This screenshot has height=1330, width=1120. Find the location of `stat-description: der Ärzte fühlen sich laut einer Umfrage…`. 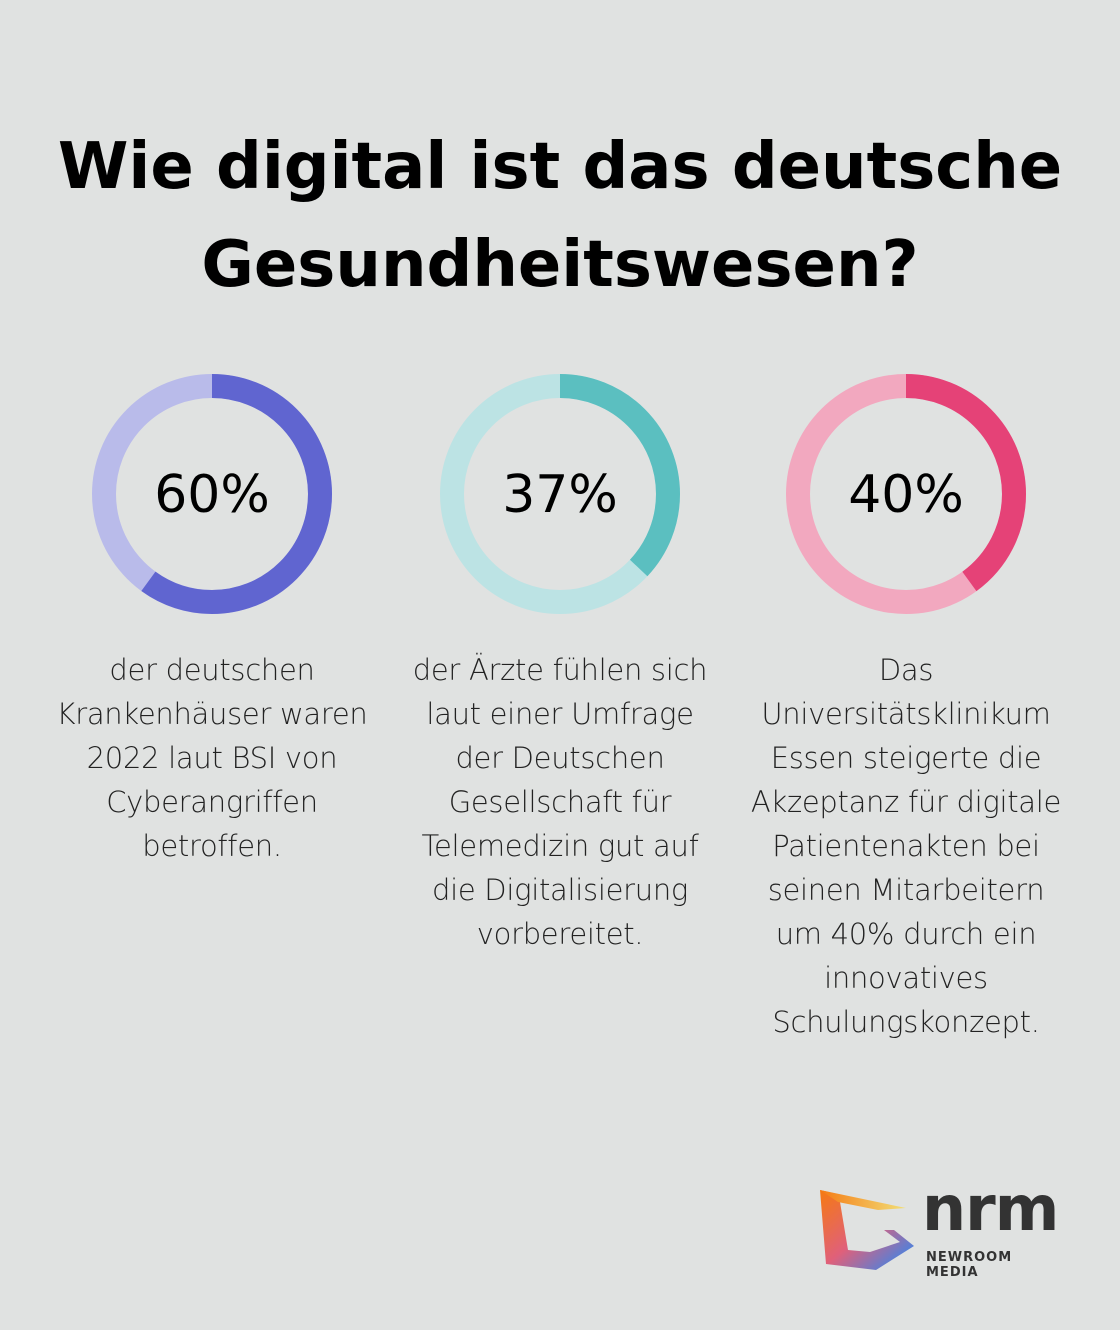

stat-description: der Ärzte fühlen sich laut einer Umfrage… is located at coordinates (560, 802).